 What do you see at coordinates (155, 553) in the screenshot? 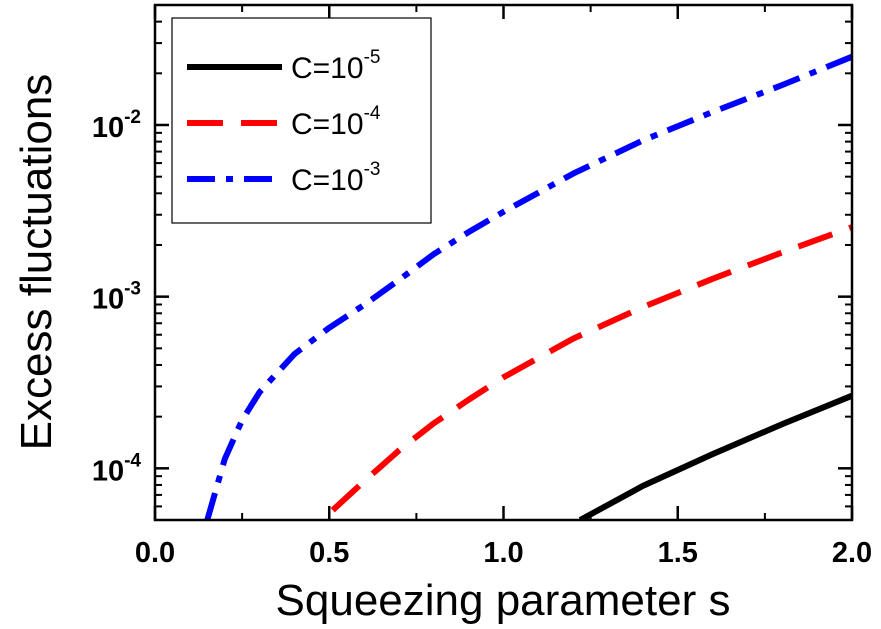
I see `x-tick-label-0: 0.0` at bounding box center [155, 553].